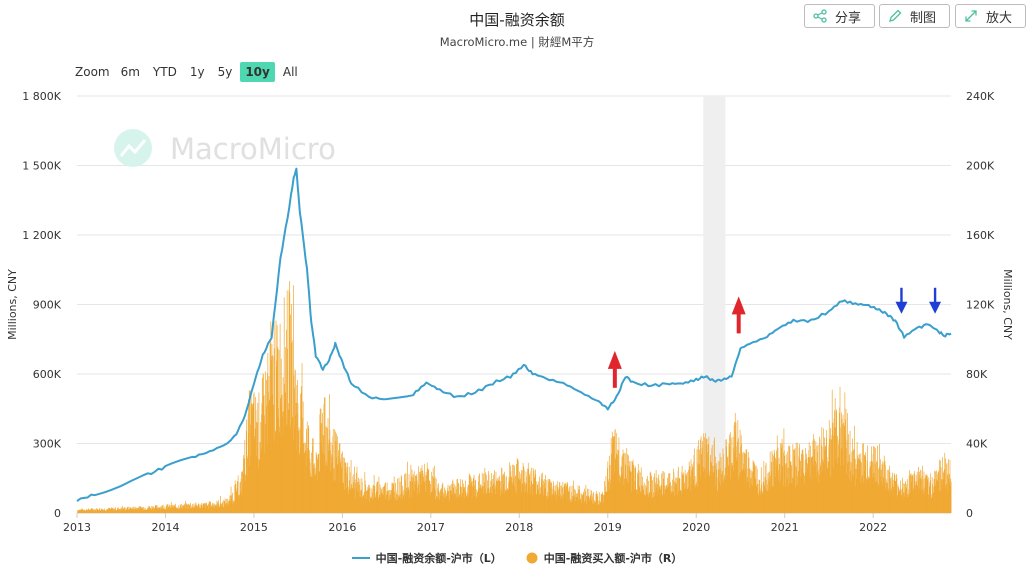  I want to click on range-button-5y: 5y, so click(225, 72).